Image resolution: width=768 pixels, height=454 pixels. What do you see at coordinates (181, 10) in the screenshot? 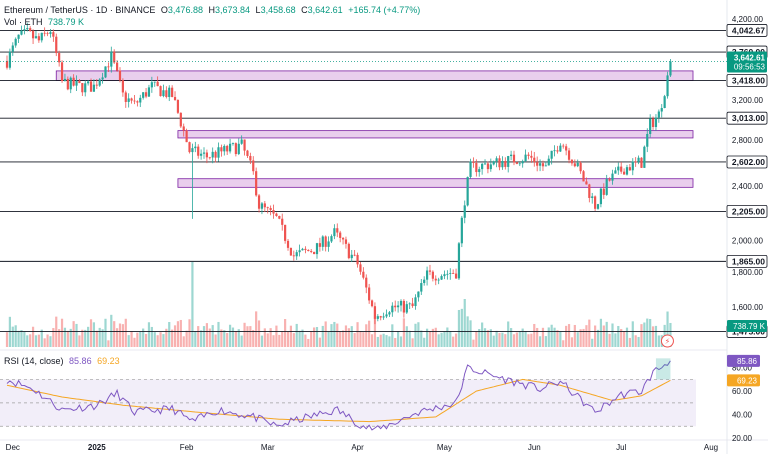
I see `ohlc-open: O3,476.88` at bounding box center [181, 10].